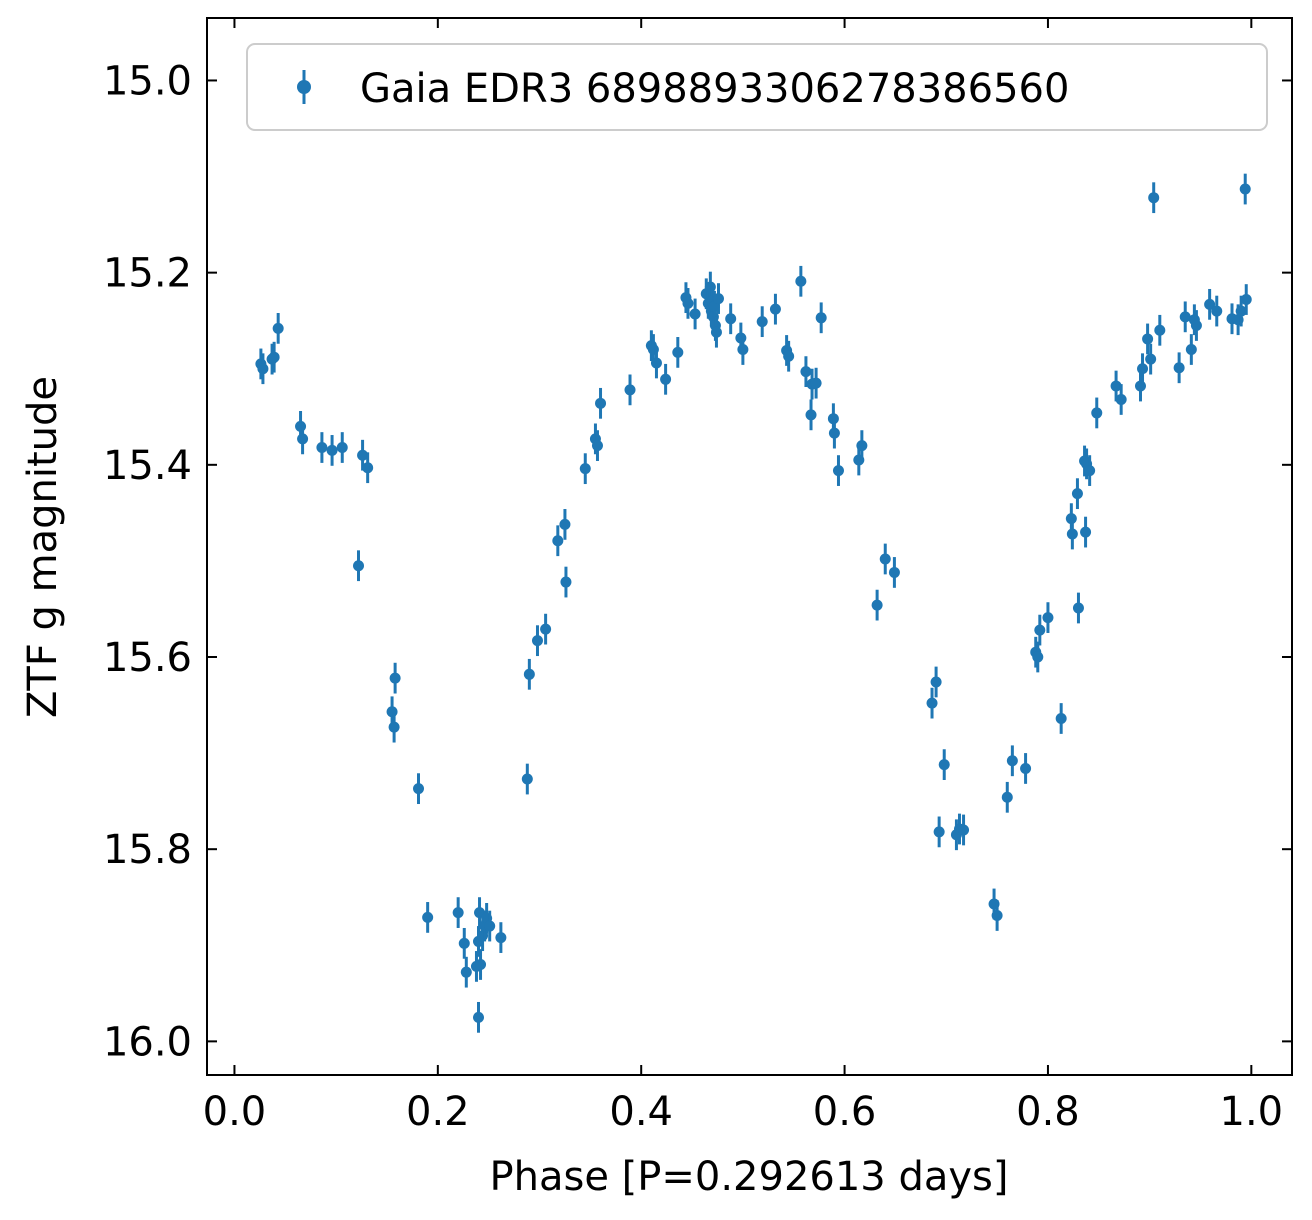 The width and height of the screenshot is (1312, 1220). I want to click on y-tick-label: 15.6, so click(147, 658).